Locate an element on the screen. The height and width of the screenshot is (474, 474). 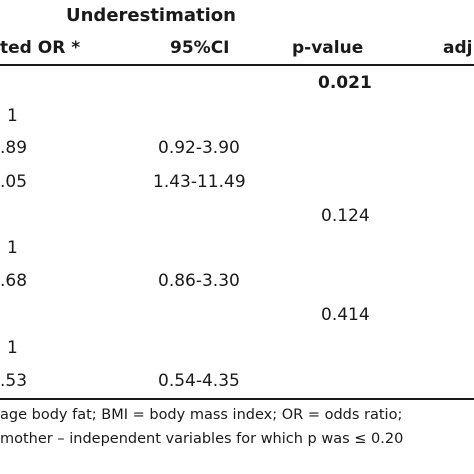
row-9-ci: 0.54-4.35 is located at coordinates (199, 381).